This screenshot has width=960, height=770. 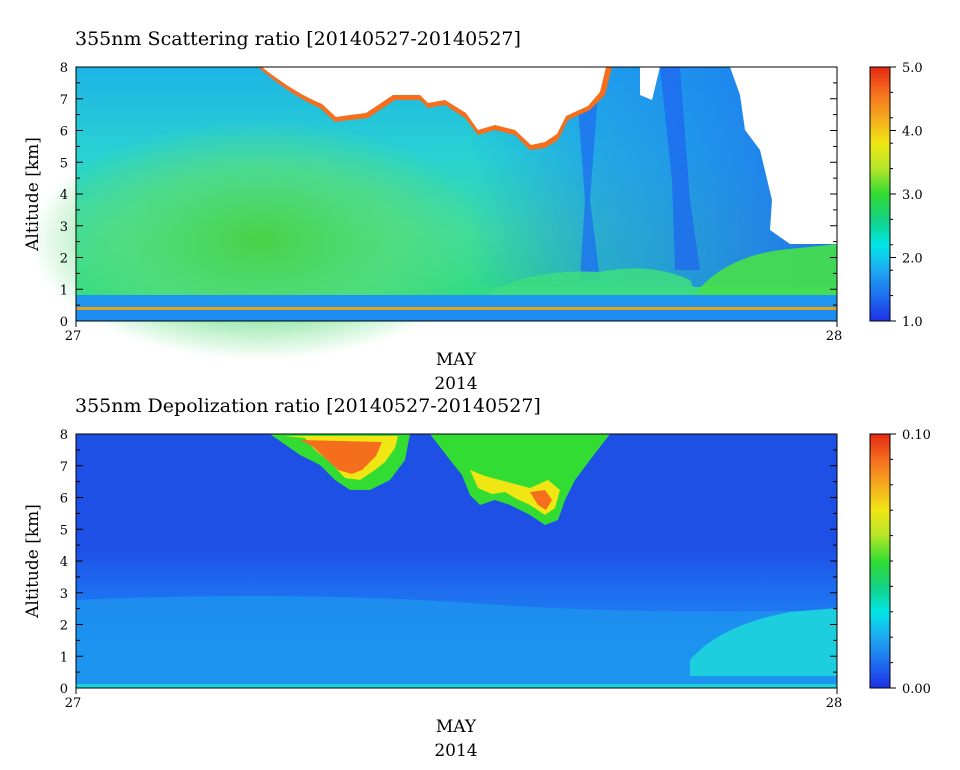 What do you see at coordinates (64, 227) in the screenshot?
I see `scattering-ytick-label: 3` at bounding box center [64, 227].